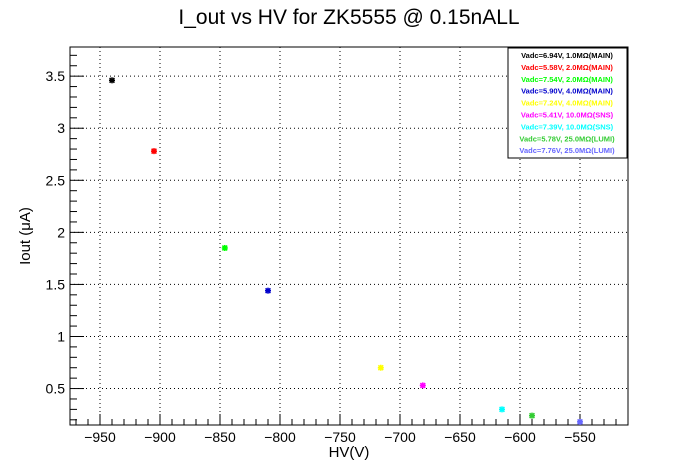  I want to click on chart-title: I_out vs HV for ZK5555 @ 0.15nALL, so click(348, 17).